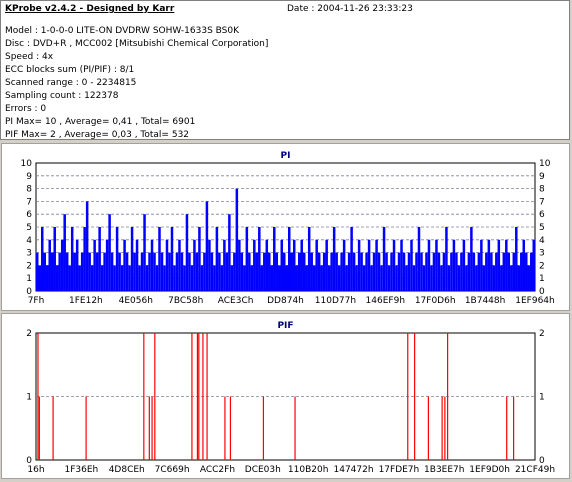  What do you see at coordinates (29, 279) in the screenshot?
I see `y-tick-label-left: 1` at bounding box center [29, 279].